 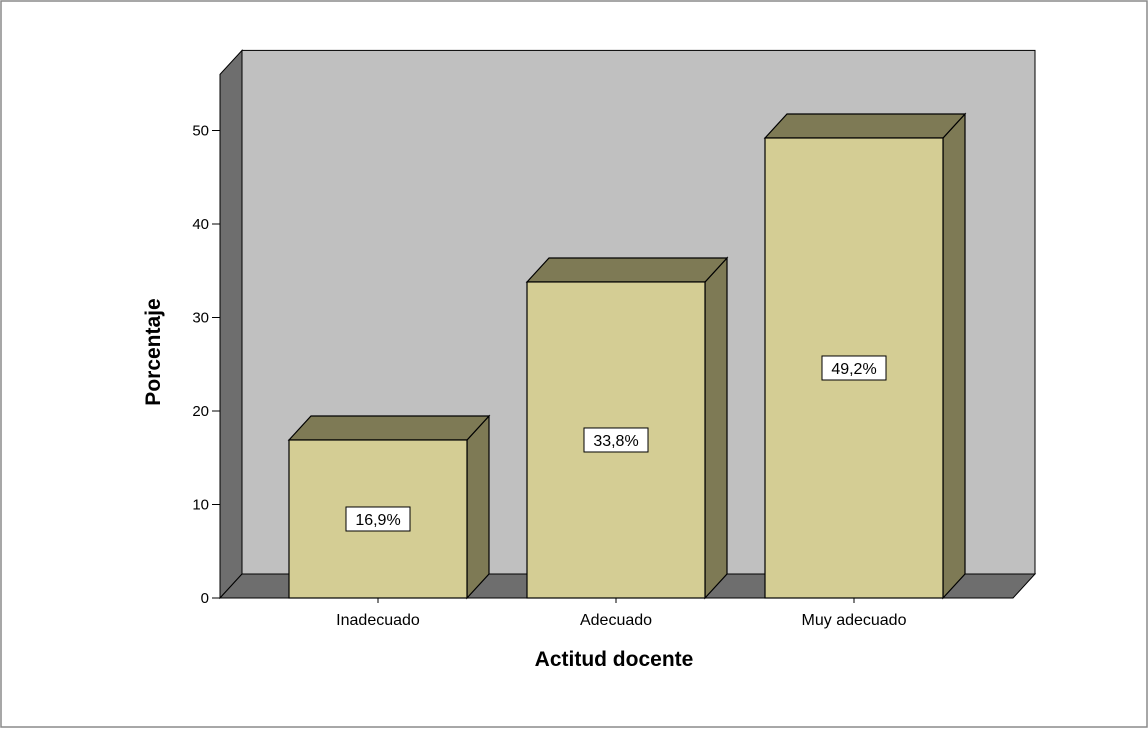 I want to click on y-tick-label: 20, so click(x=200, y=411).